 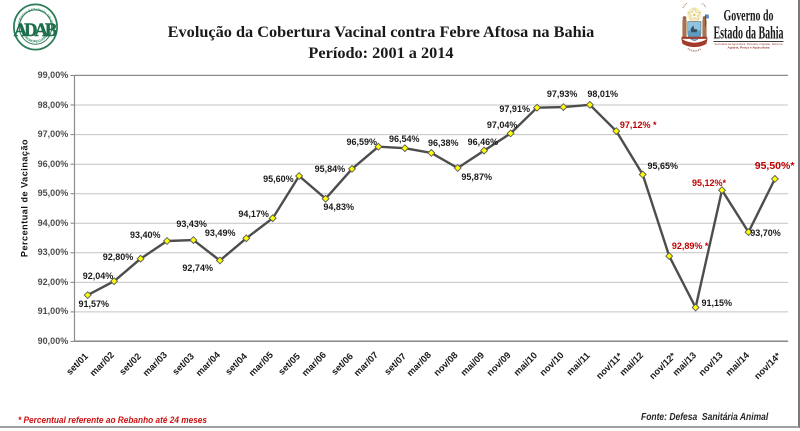 What do you see at coordinates (749, 32) in the screenshot?
I see `svg-text: Estado da Bahia` at bounding box center [749, 32].